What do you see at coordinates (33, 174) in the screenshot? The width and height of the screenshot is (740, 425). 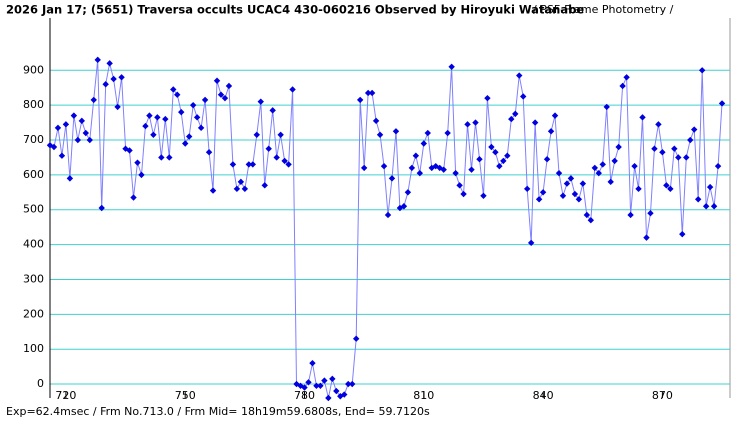 I see `y-tick-label: 600` at bounding box center [33, 174].